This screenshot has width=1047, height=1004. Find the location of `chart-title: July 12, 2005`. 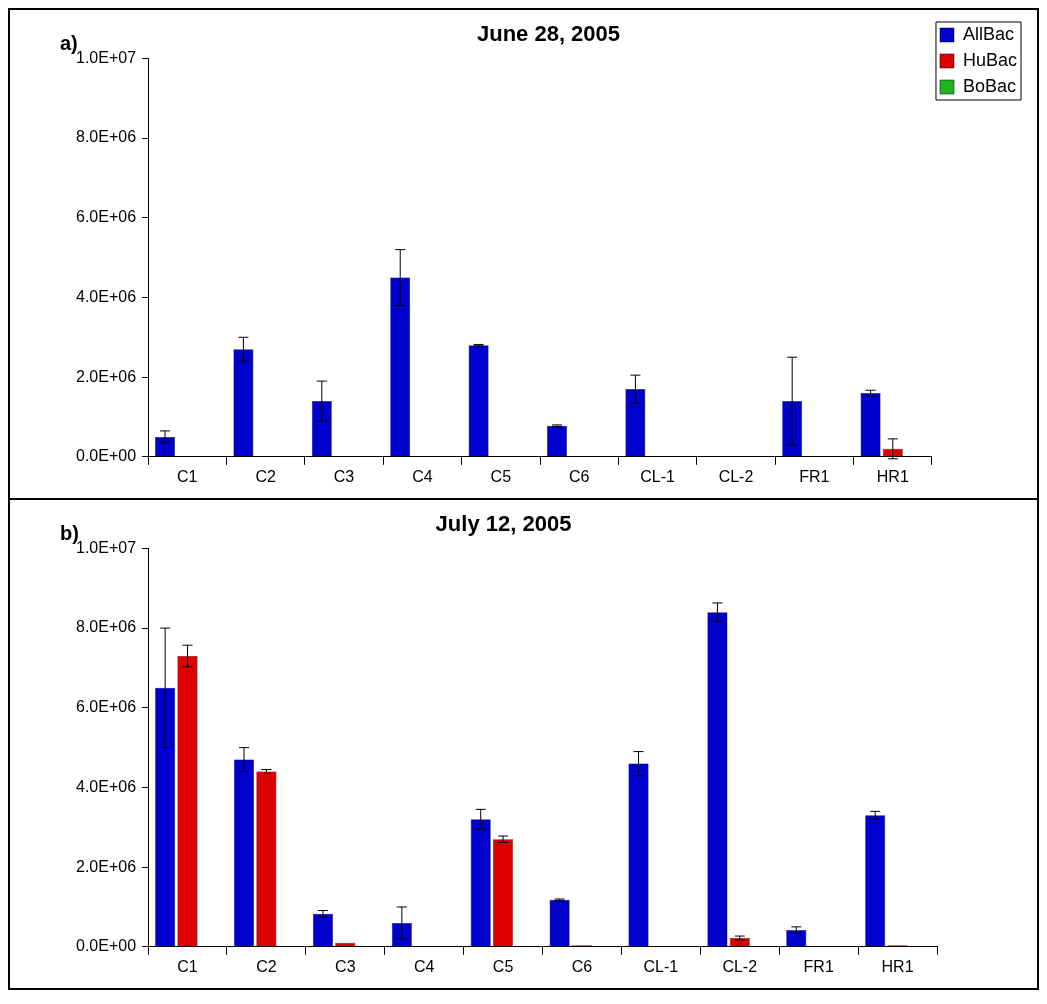

chart-title: July 12, 2005 is located at coordinates (503, 524).